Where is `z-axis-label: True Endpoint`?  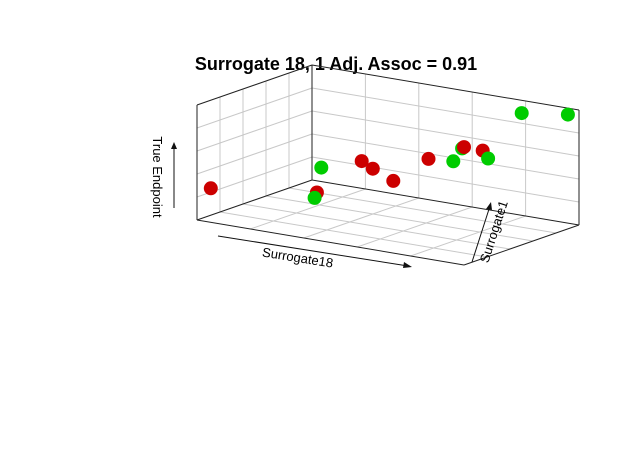
z-axis-label: True Endpoint is located at coordinates (157, 177).